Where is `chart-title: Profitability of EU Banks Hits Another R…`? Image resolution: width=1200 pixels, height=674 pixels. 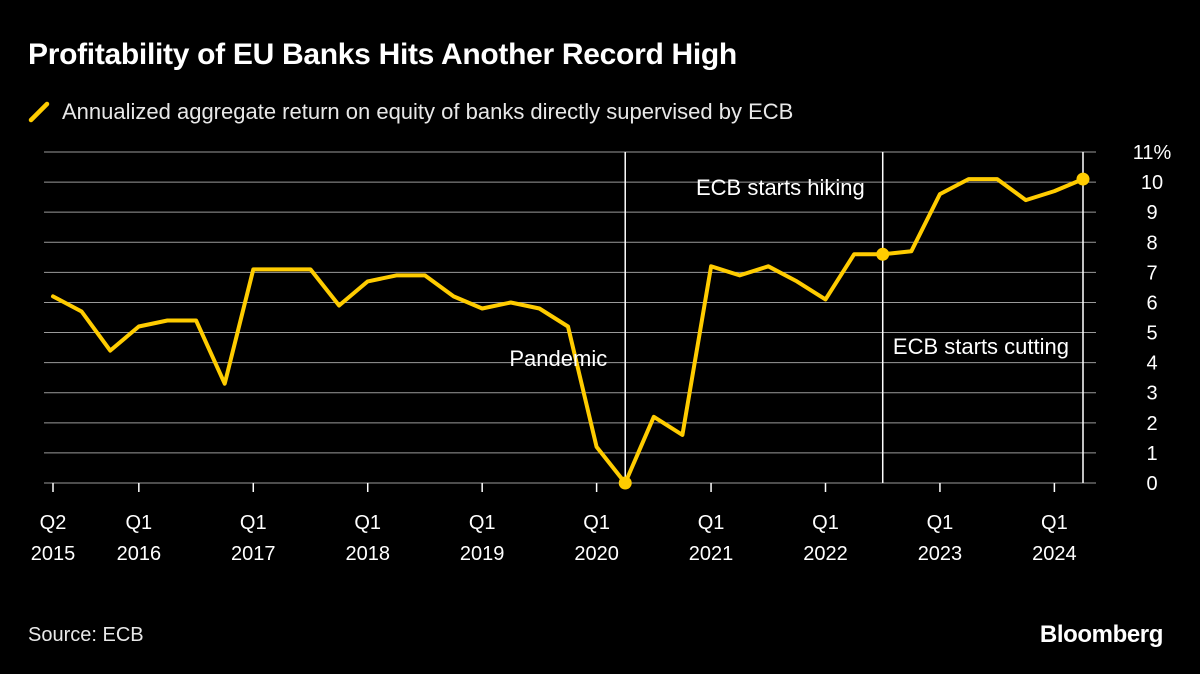 chart-title: Profitability of EU Banks Hits Another R… is located at coordinates (382, 54).